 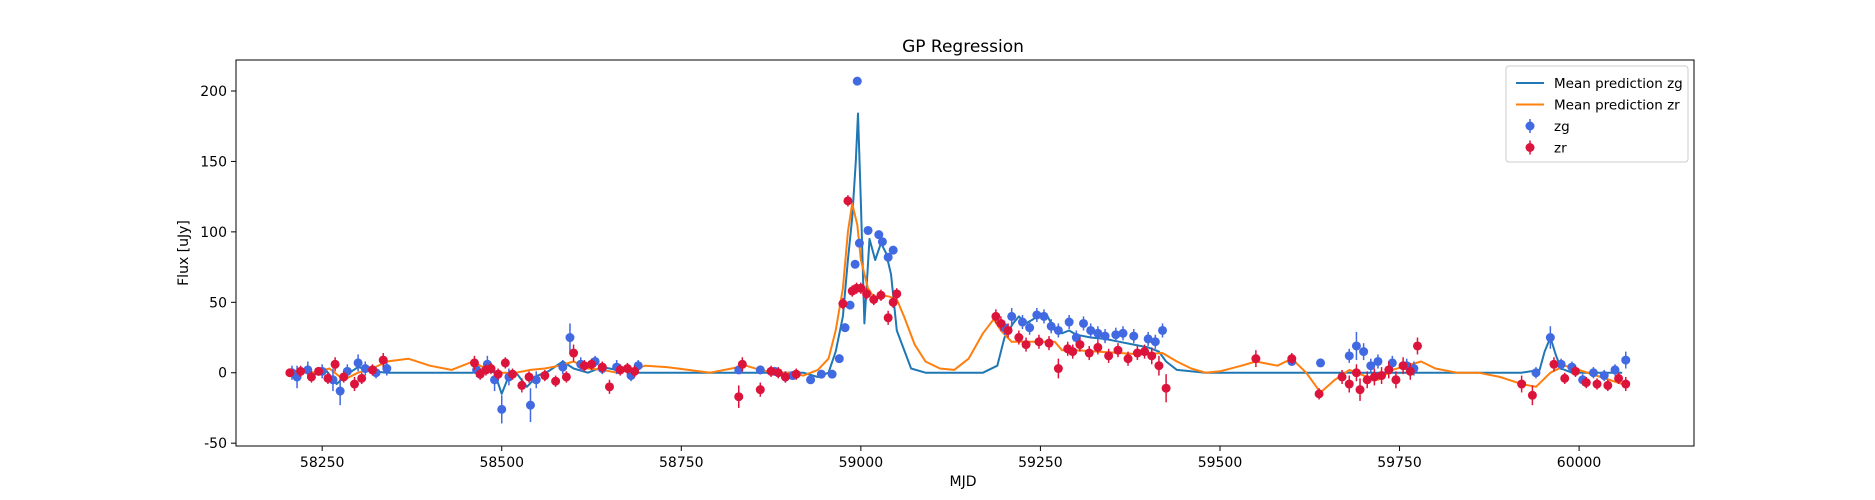 What do you see at coordinates (1040, 463) in the screenshot?
I see `x-tick-label: 59250` at bounding box center [1040, 463].